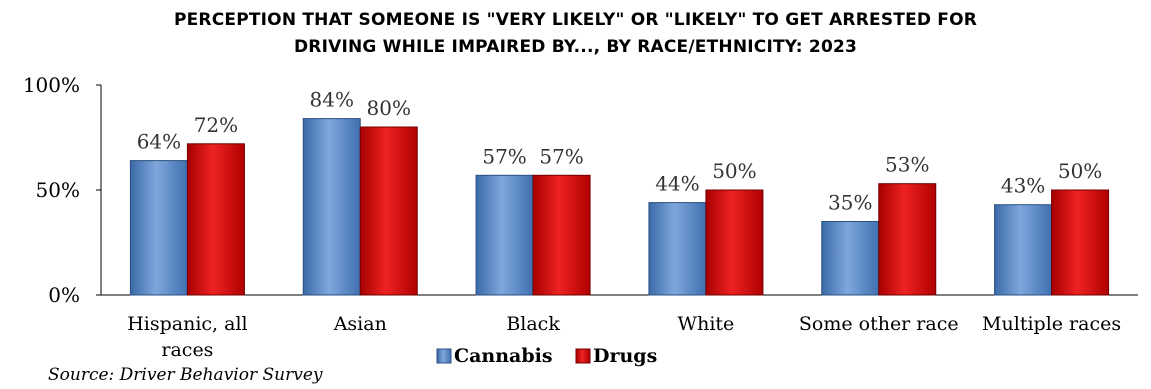  What do you see at coordinates (360, 324) in the screenshot?
I see `x-tick-label: Asian` at bounding box center [360, 324].